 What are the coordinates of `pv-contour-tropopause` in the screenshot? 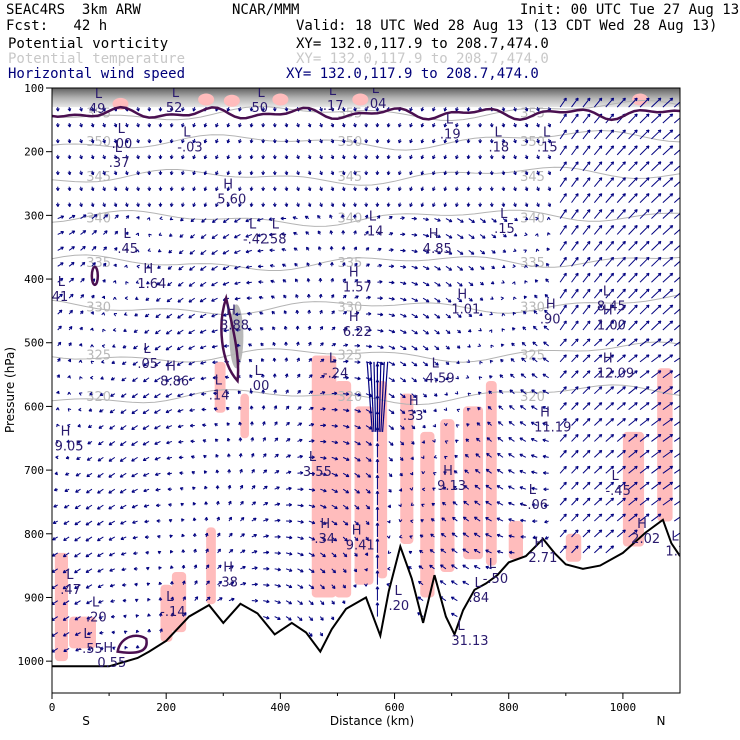 It's located at (366, 113).